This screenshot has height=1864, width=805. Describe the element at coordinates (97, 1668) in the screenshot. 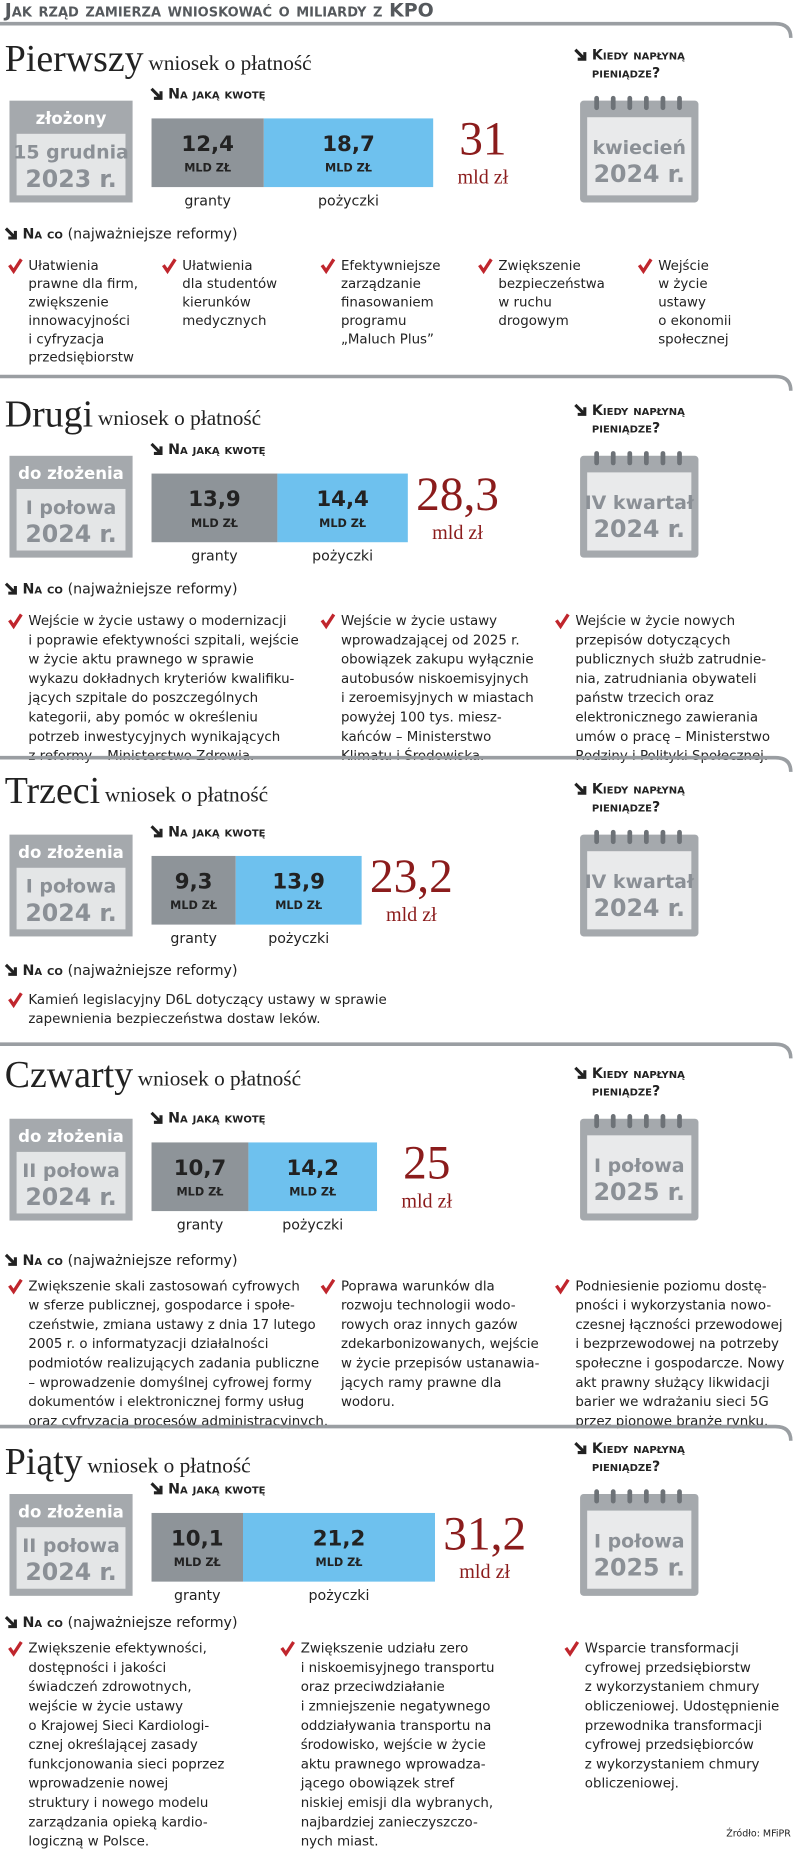

I see `reform-text: dostępności i jakości` at that location.